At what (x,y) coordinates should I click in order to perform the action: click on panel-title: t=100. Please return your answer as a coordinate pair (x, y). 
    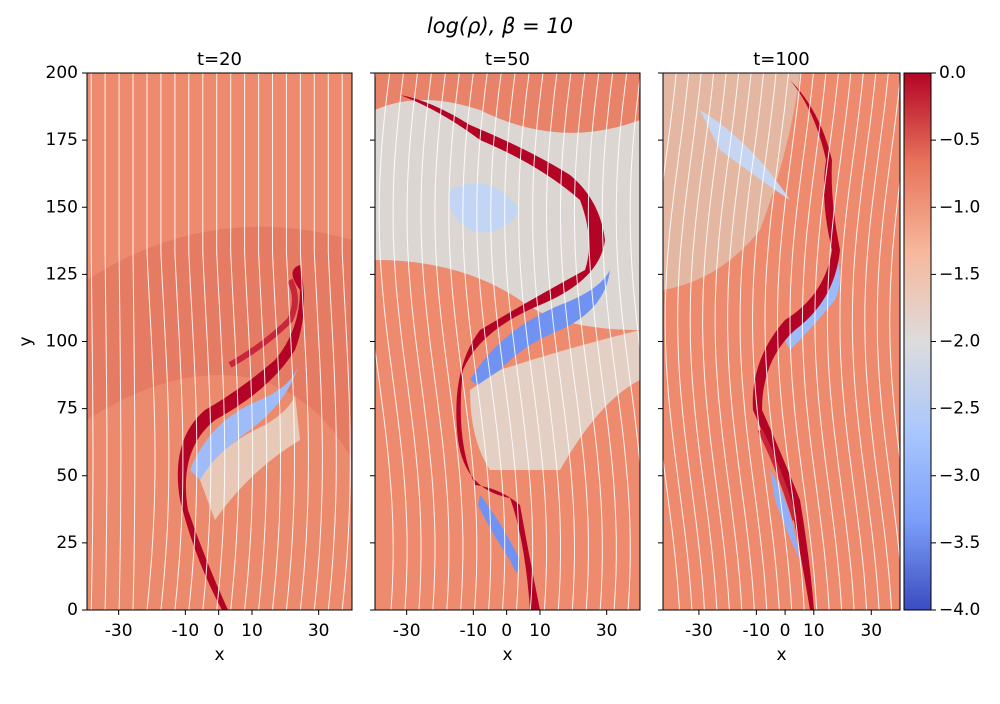
    Looking at the image, I should click on (781, 59).